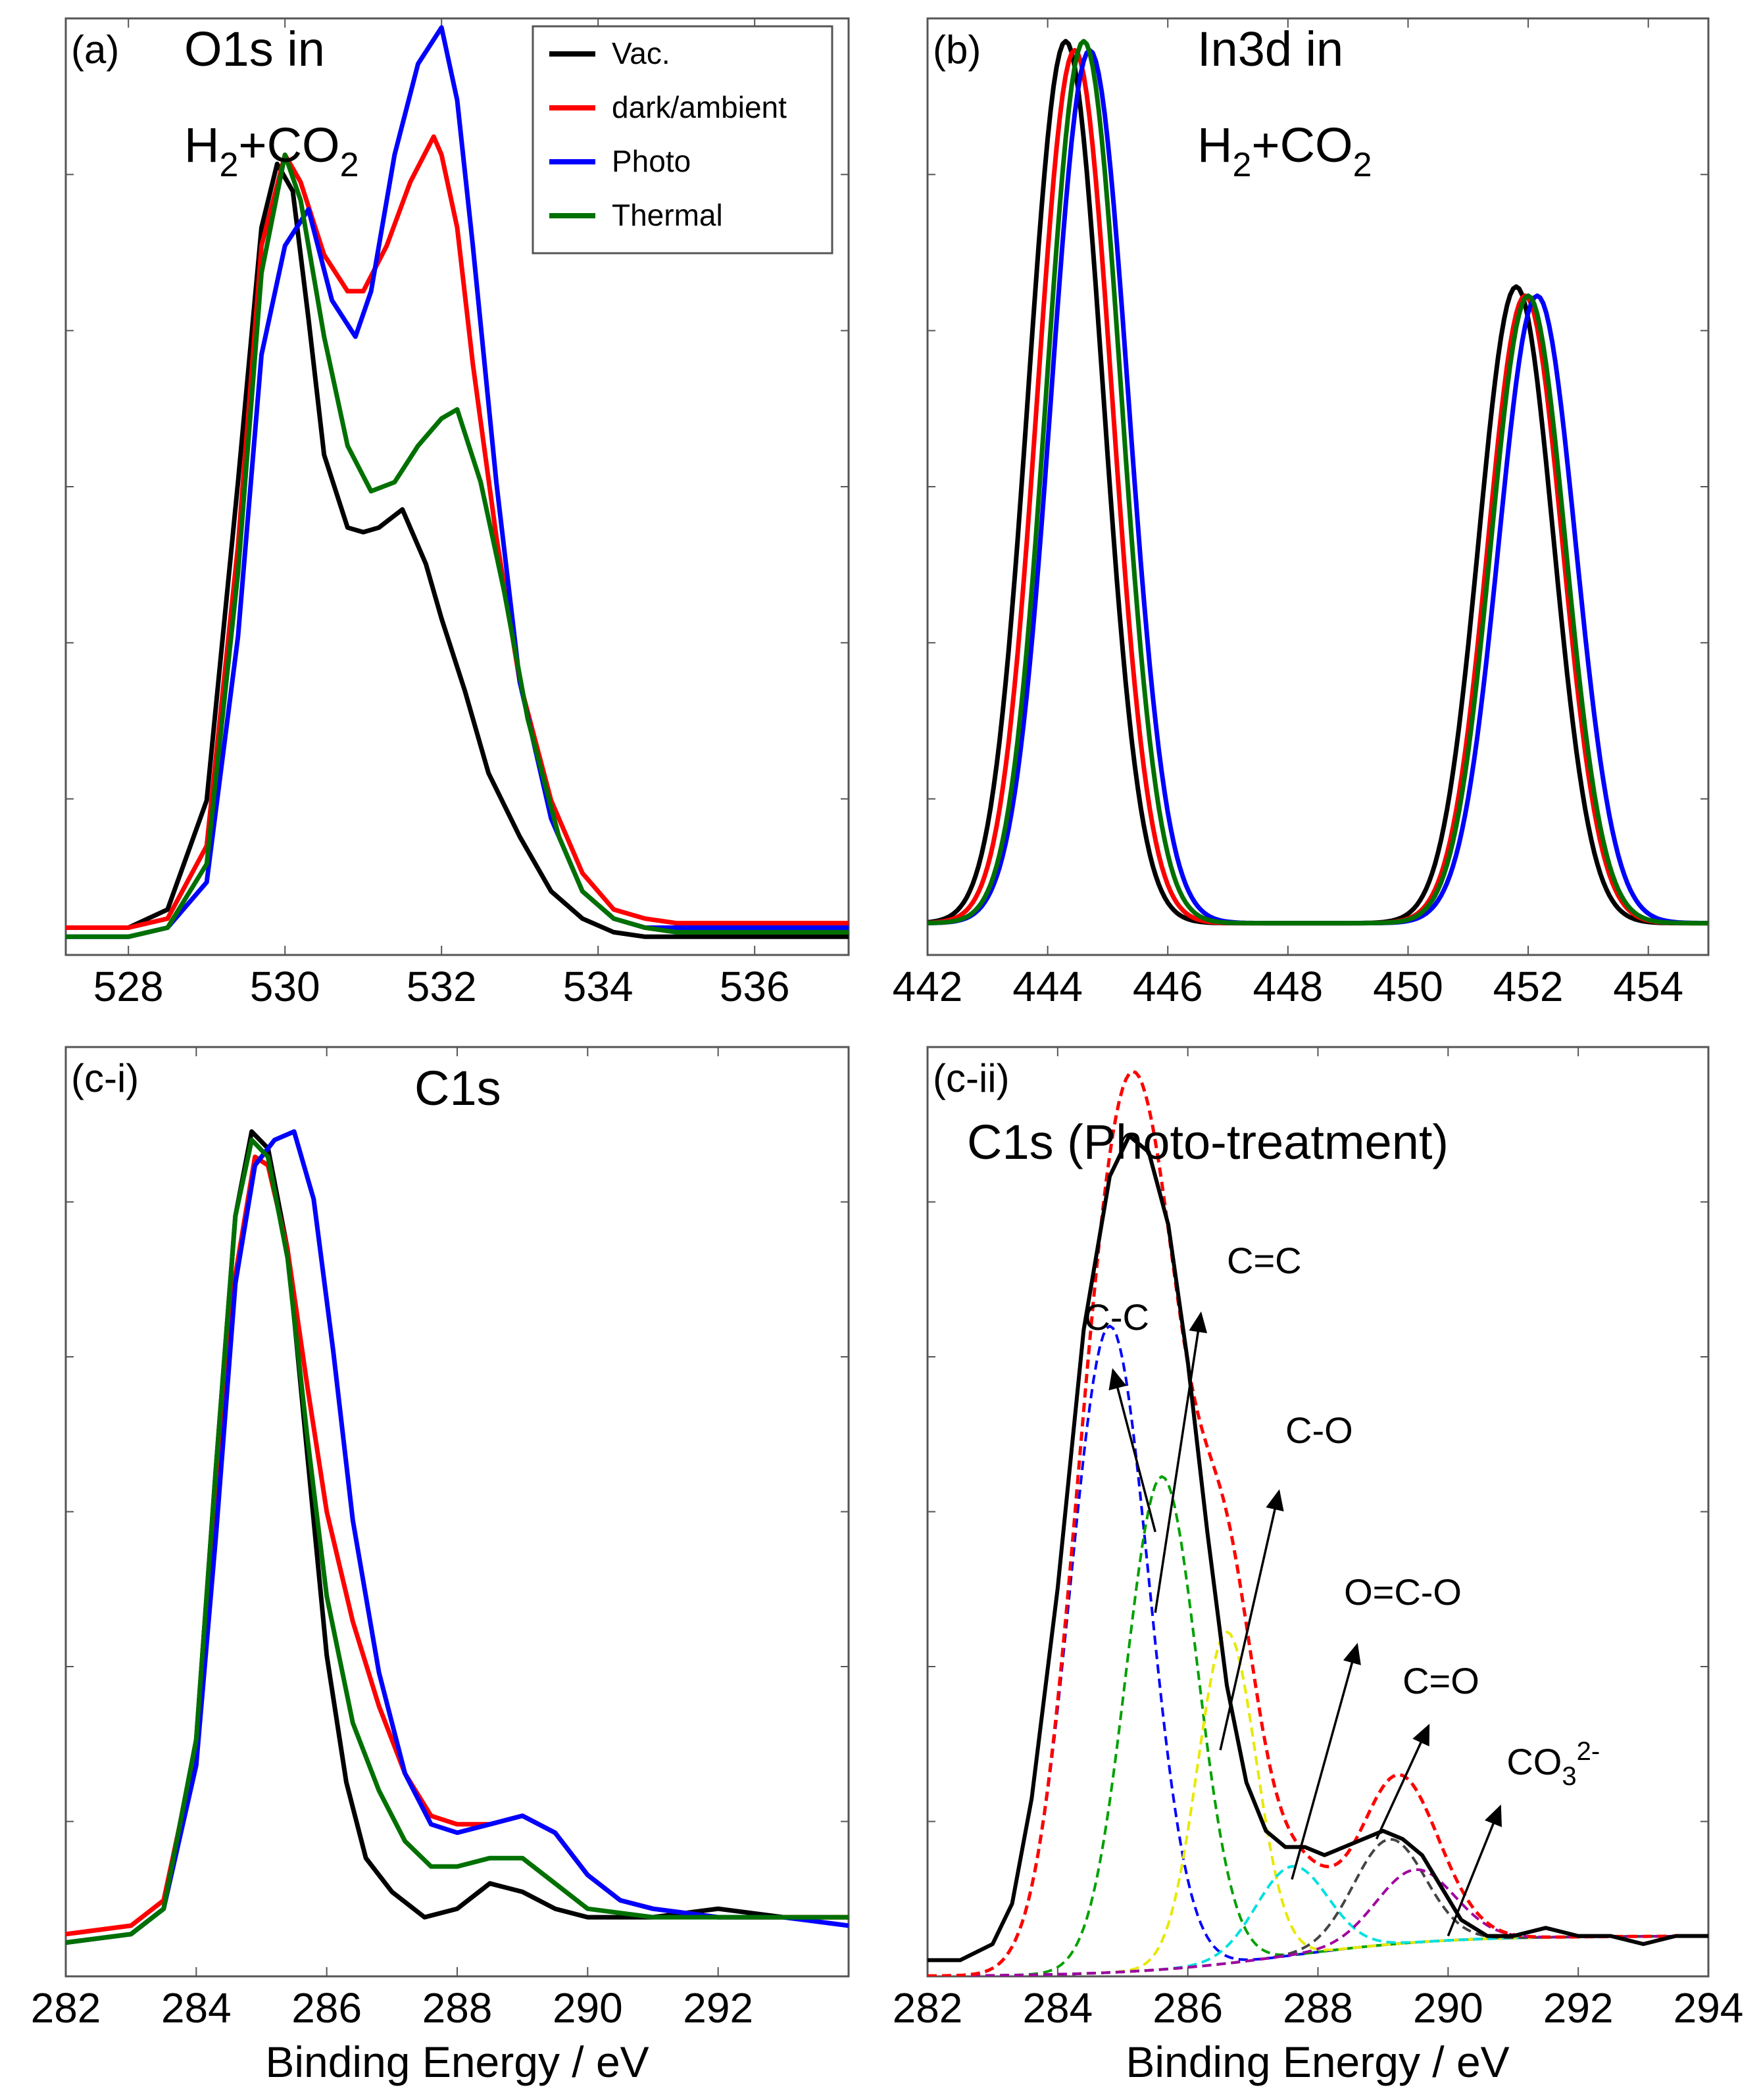 The image size is (1761, 2100). What do you see at coordinates (285, 987) in the screenshot?
I see `x-tick-label: 530` at bounding box center [285, 987].